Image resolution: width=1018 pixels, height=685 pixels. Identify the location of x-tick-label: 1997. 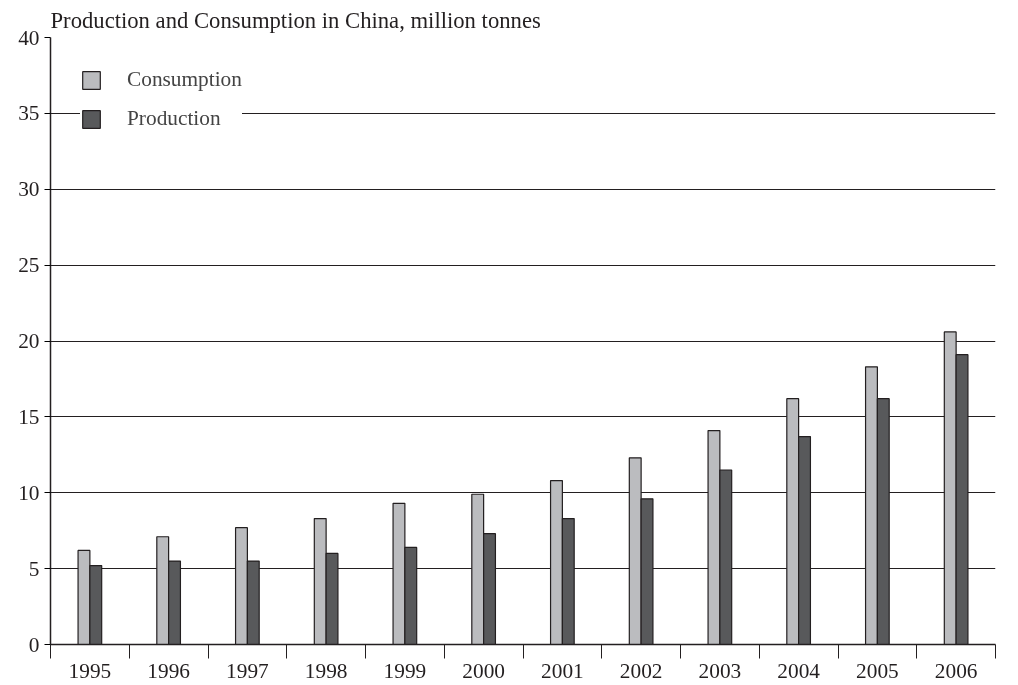
(248, 670).